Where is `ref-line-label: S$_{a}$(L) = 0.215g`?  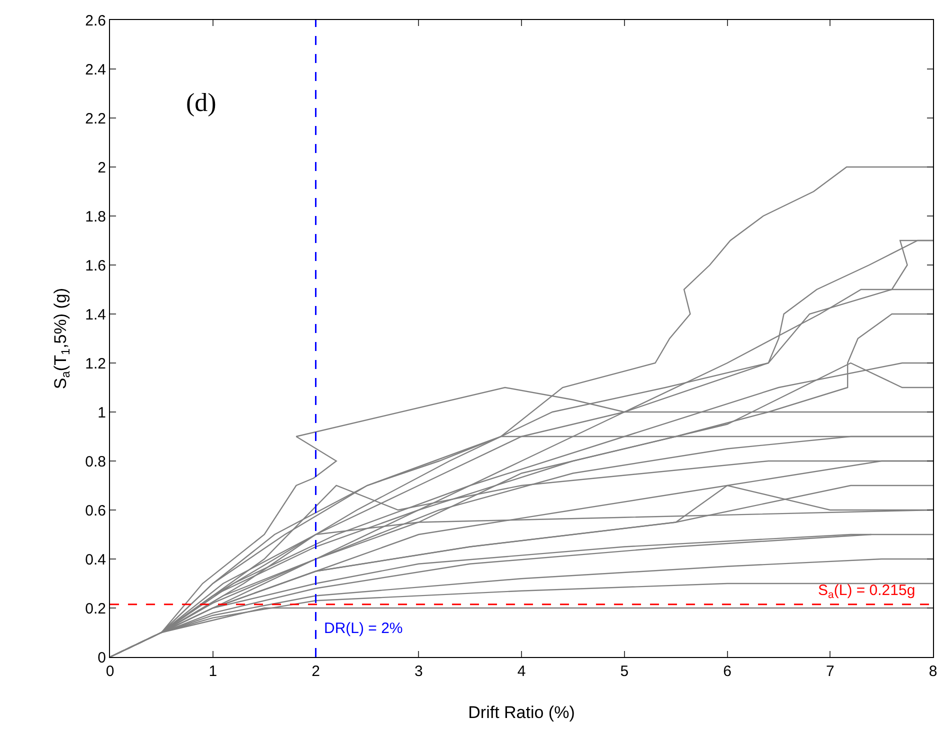 ref-line-label: S$_{a}$(L) = 0.215g is located at coordinates (867, 592).